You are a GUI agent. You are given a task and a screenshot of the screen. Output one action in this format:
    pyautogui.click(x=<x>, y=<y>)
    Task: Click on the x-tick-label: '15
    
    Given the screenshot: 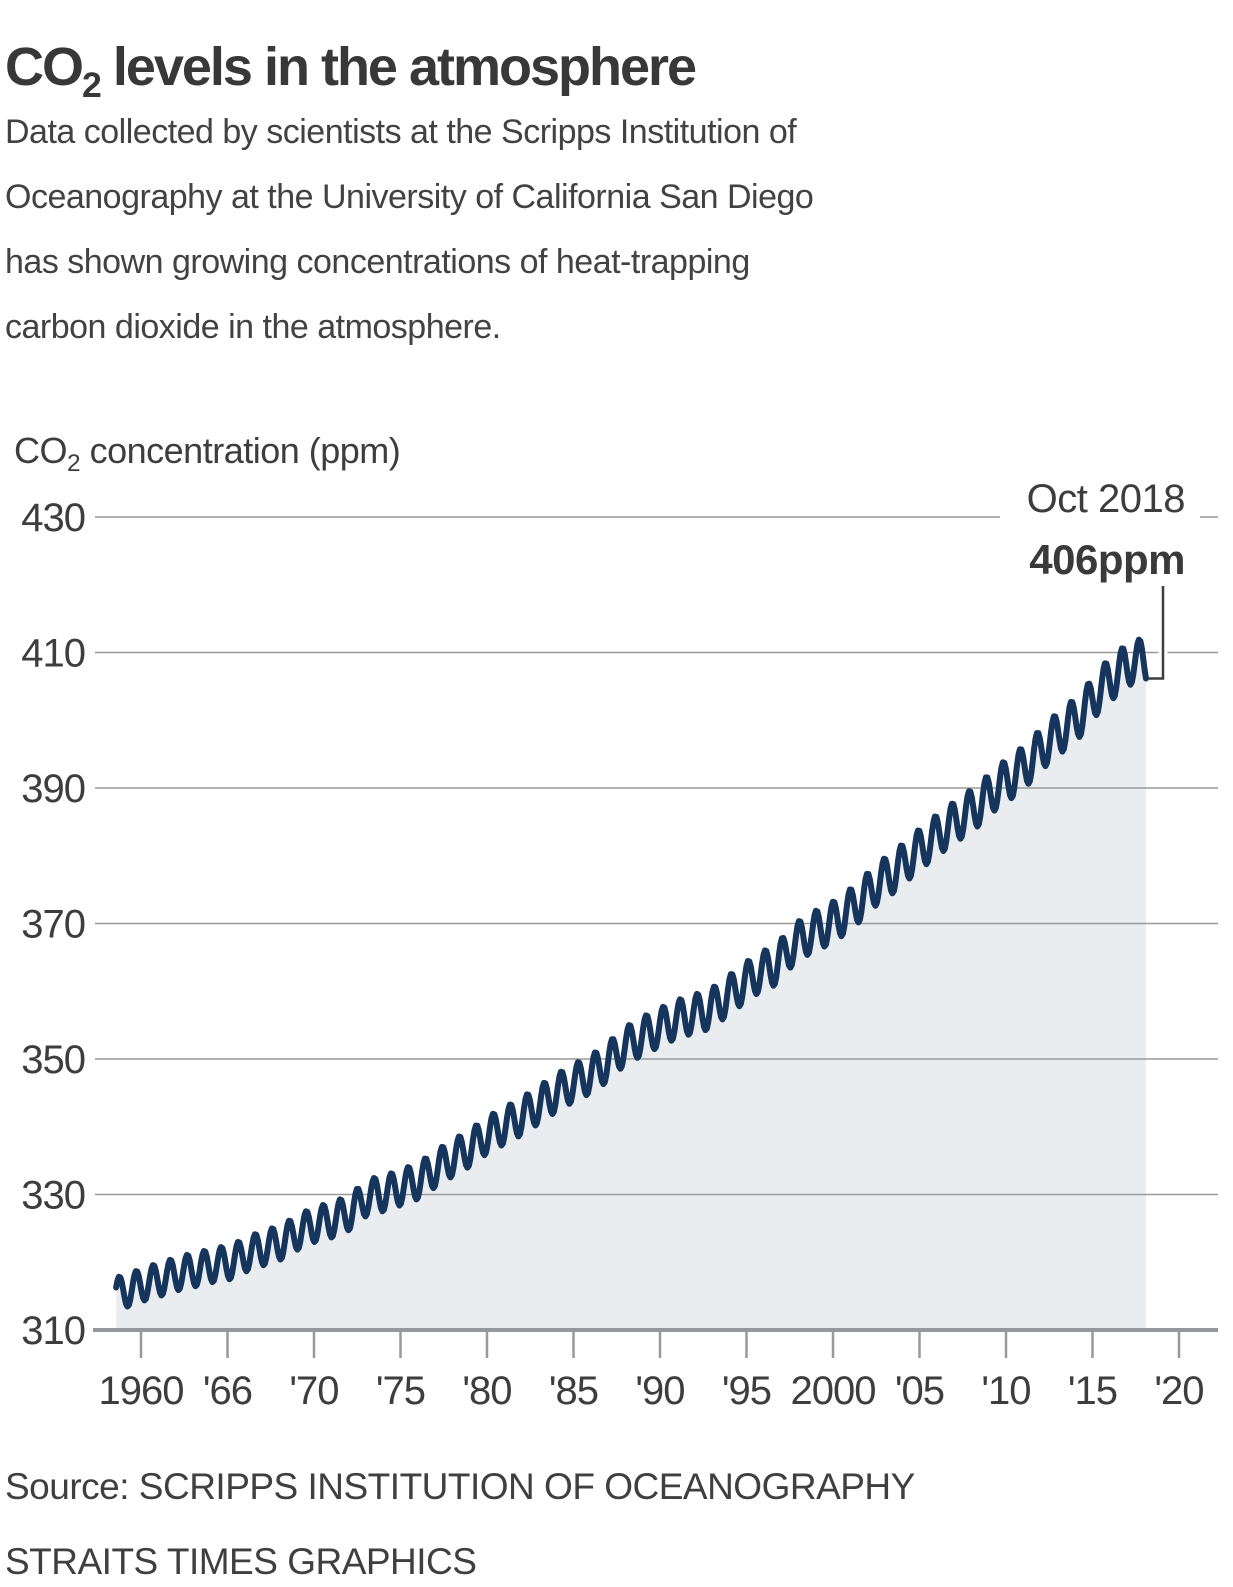 What is the action you would take?
    pyautogui.click(x=1092, y=1391)
    